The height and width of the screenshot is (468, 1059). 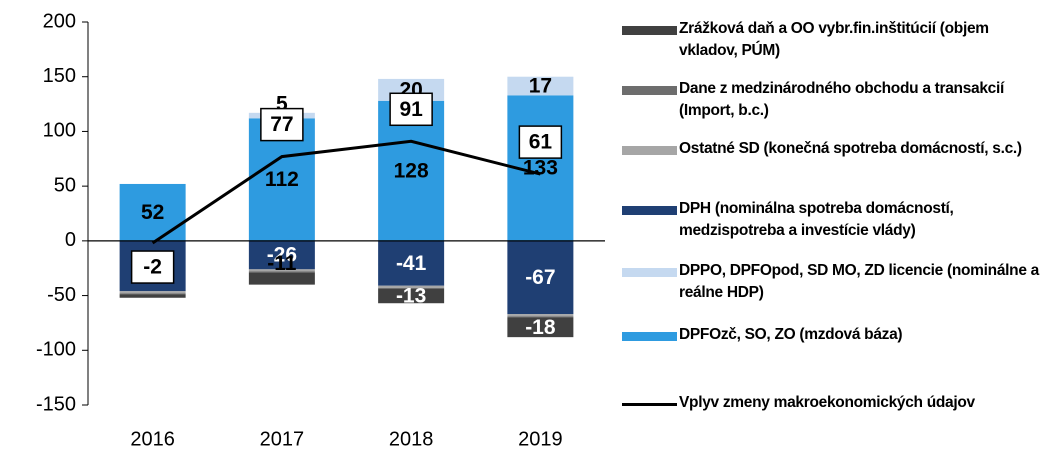 I want to click on line-label: 77, so click(x=281, y=124).